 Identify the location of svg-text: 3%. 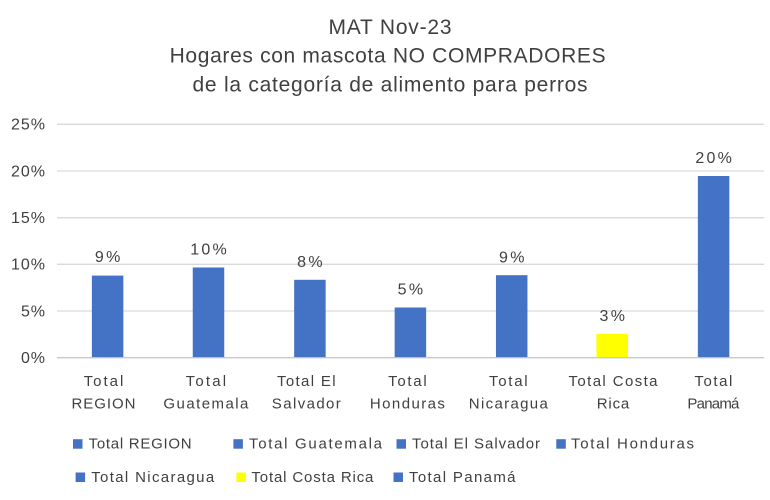
(612, 316).